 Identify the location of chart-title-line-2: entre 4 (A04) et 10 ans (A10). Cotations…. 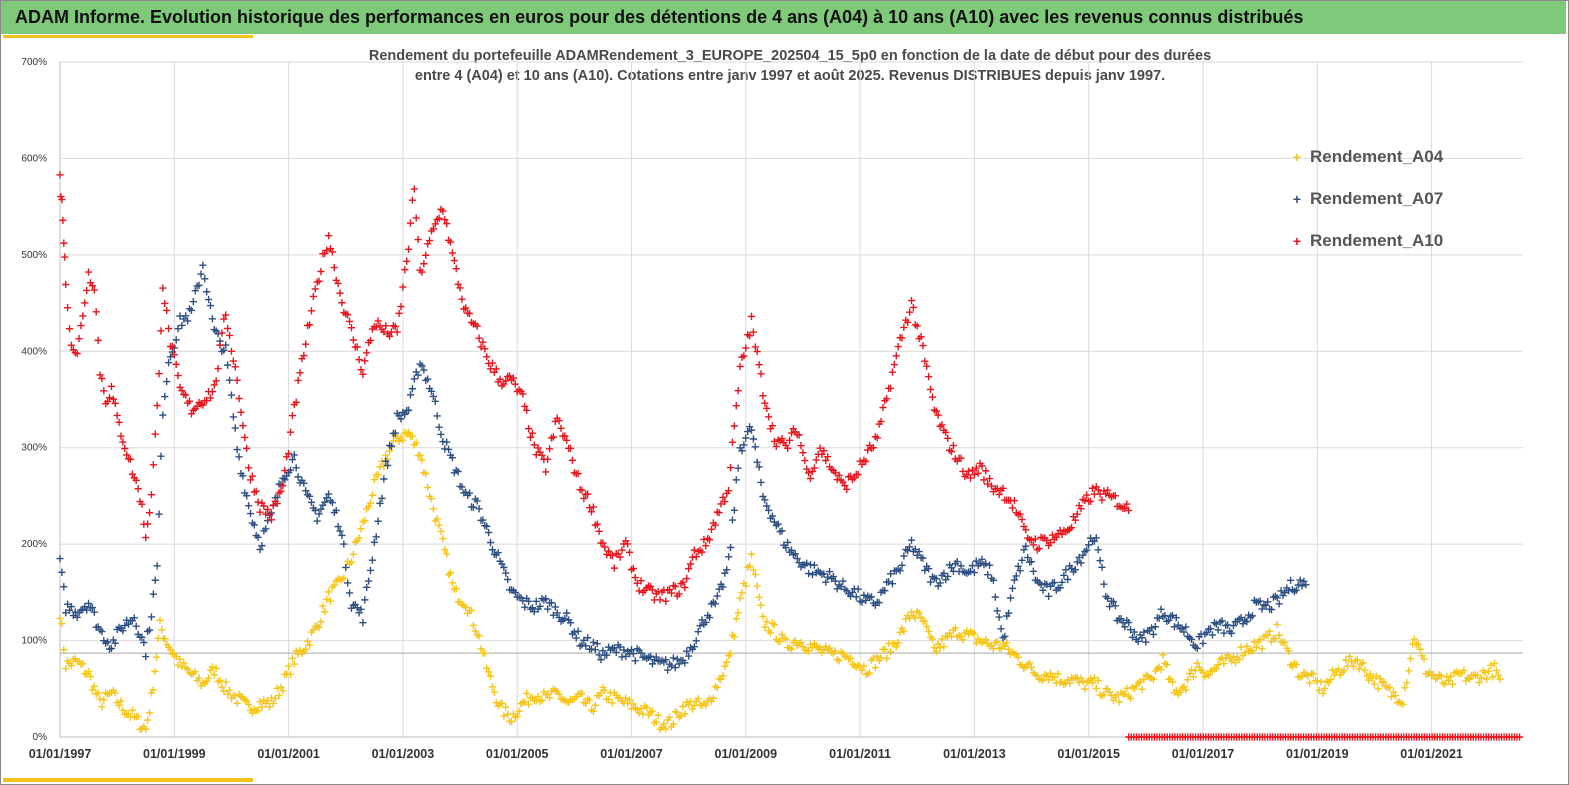
(790, 76).